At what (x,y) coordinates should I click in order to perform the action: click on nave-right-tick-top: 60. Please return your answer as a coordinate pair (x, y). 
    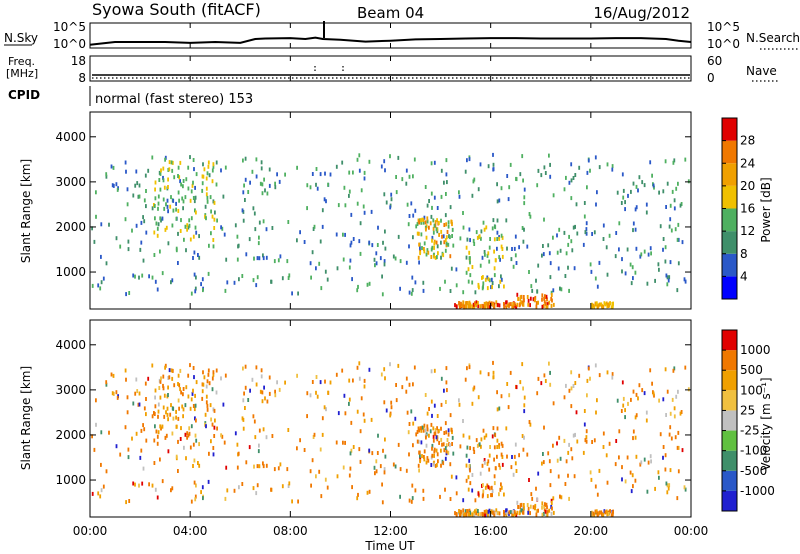
    Looking at the image, I should click on (714, 61).